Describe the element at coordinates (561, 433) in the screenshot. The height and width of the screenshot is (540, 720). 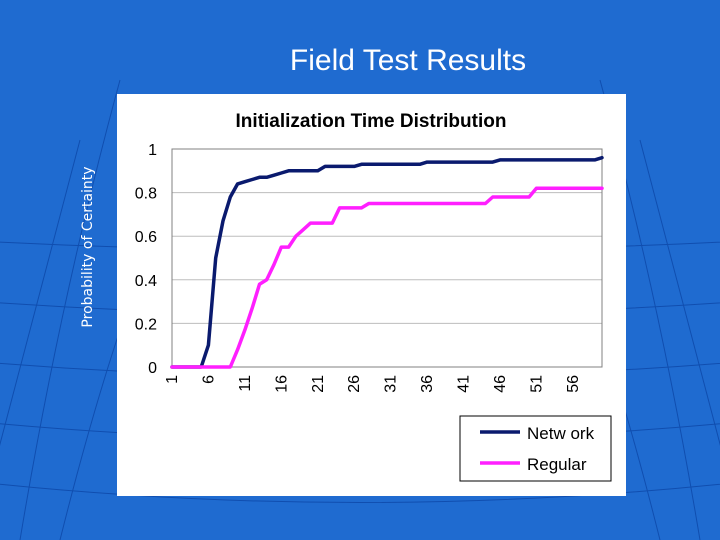
I see `legend-label-network: Netw ork` at that location.